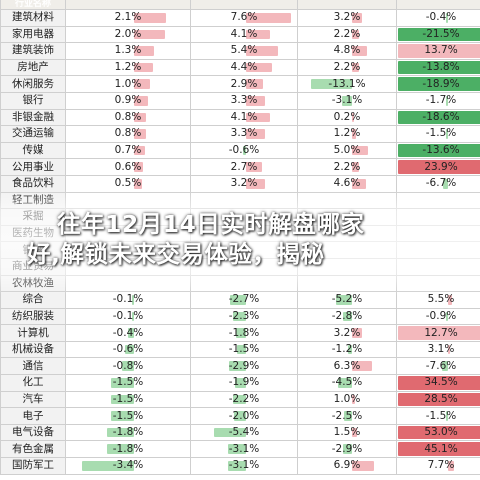  What do you see at coordinates (128, 100) in the screenshot?
I see `value-text: 0.9%` at bounding box center [128, 100].